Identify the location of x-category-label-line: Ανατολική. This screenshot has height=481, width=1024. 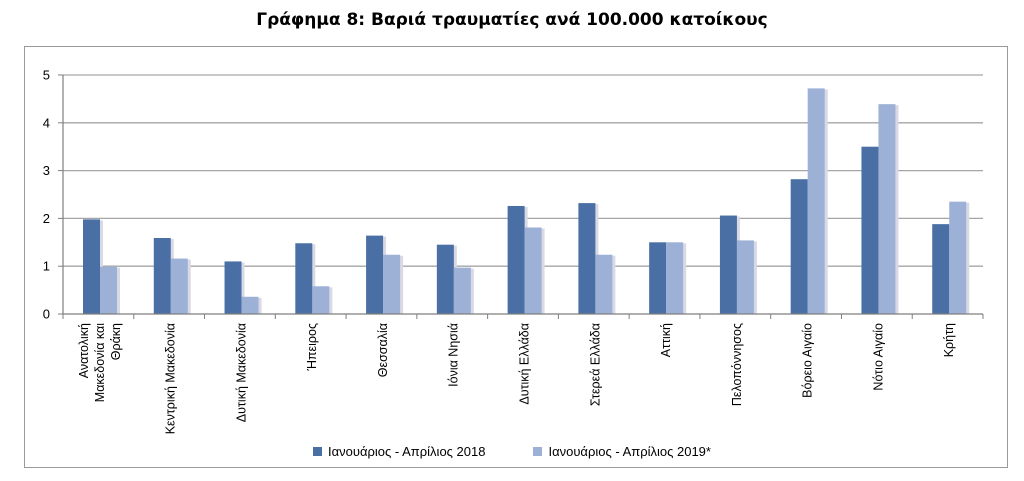
(84, 350).